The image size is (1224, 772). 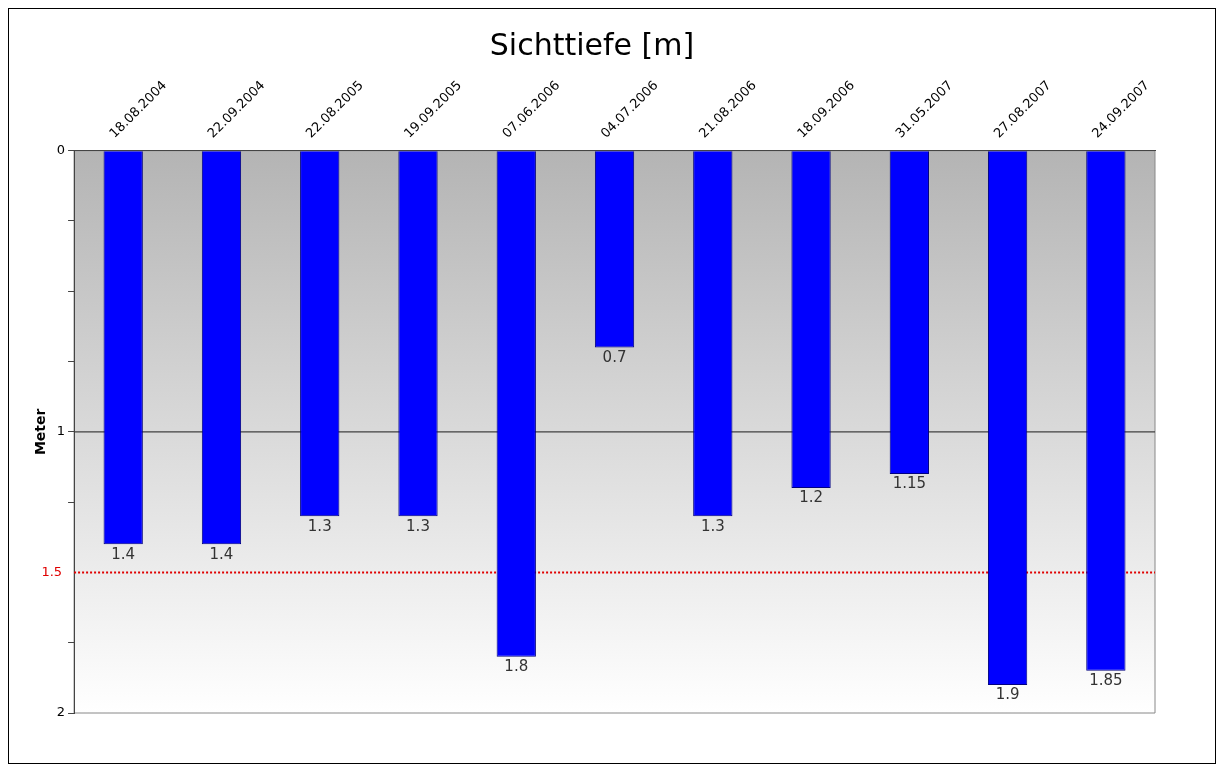 I want to click on chart-title: Sichttiefe [m], so click(x=592, y=44).